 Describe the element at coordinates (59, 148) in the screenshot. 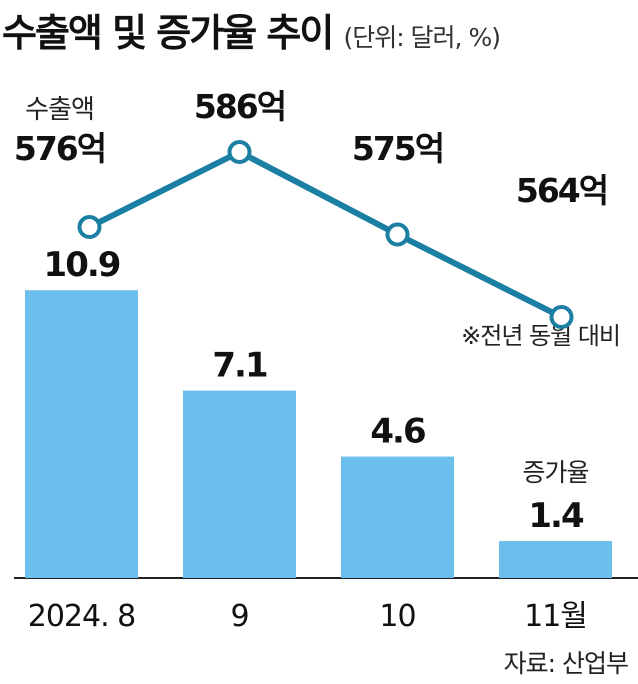

I see `line-value-label: 576억` at that location.